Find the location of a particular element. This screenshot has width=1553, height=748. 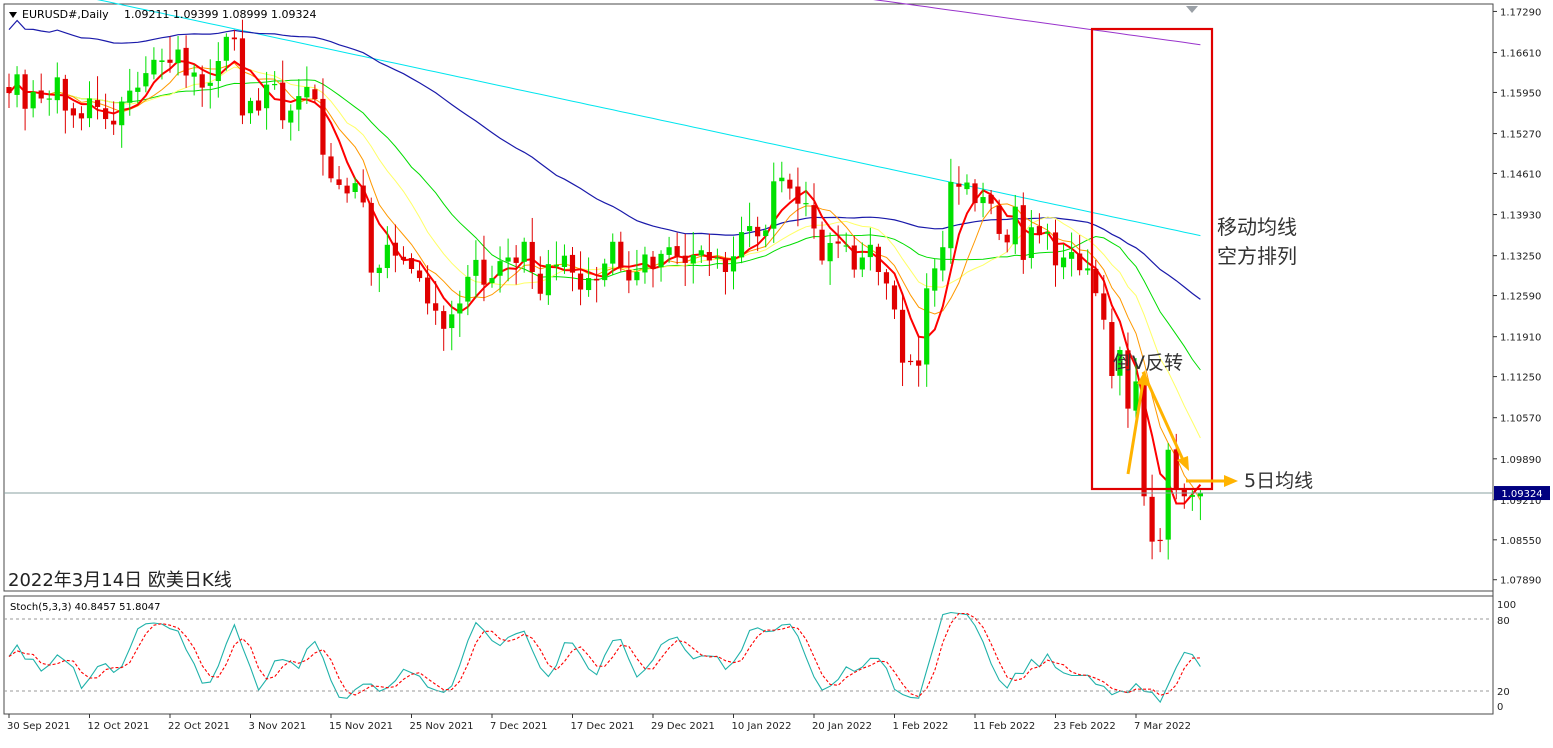

chart-shift-marker is located at coordinates (1192, 9).